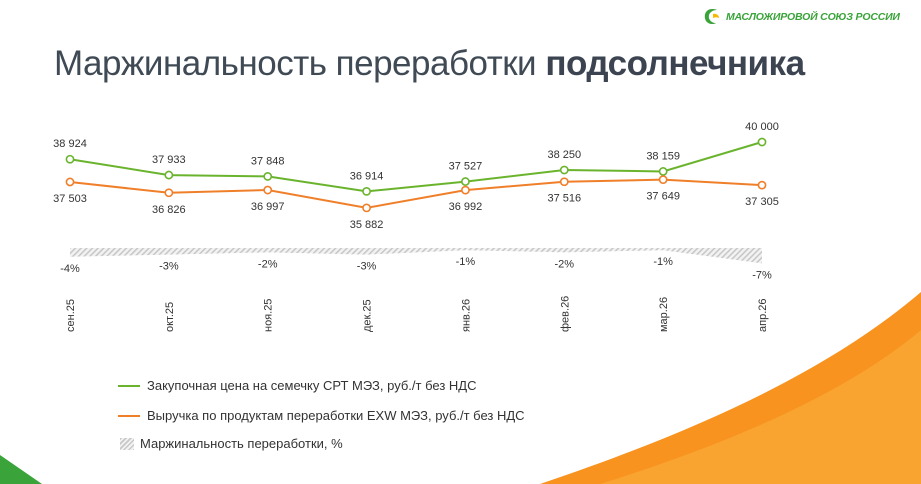  What do you see at coordinates (564, 199) in the screenshot?
I see `revenue-label: 37 516` at bounding box center [564, 199].